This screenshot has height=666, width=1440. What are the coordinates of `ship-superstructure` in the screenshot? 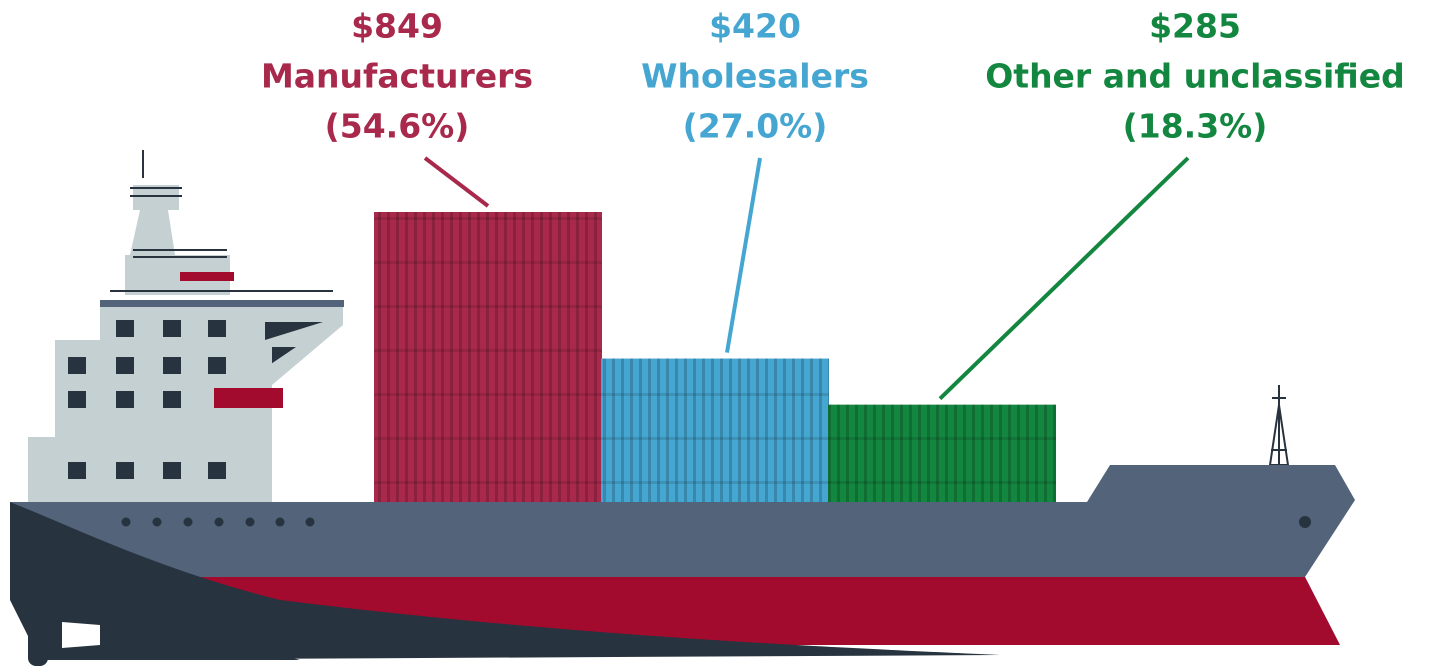 It's located at (186, 326).